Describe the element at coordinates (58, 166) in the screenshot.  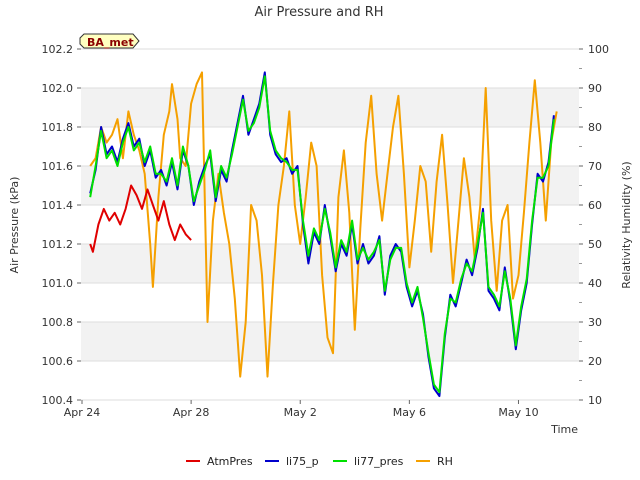
I see `y-left-tick-label: 101.6` at that location.